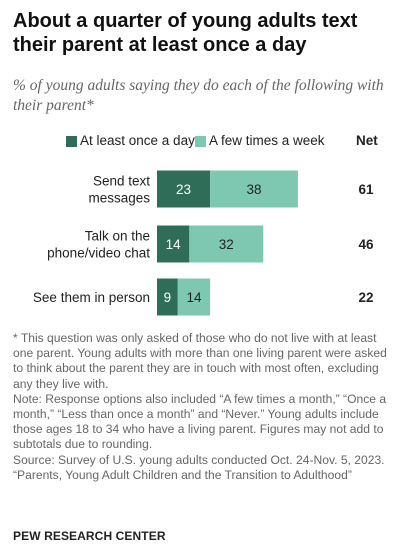 The image size is (404, 560). Describe the element at coordinates (366, 244) in the screenshot. I see `net-value: 46` at that location.